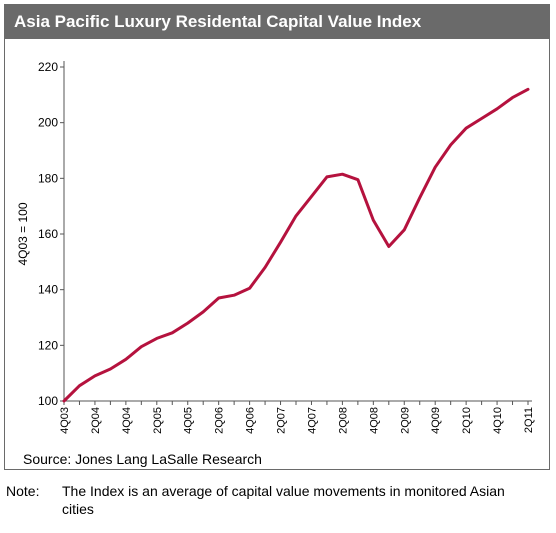  Describe the element at coordinates (23, 491) in the screenshot. I see `note-label: Note:` at that location.